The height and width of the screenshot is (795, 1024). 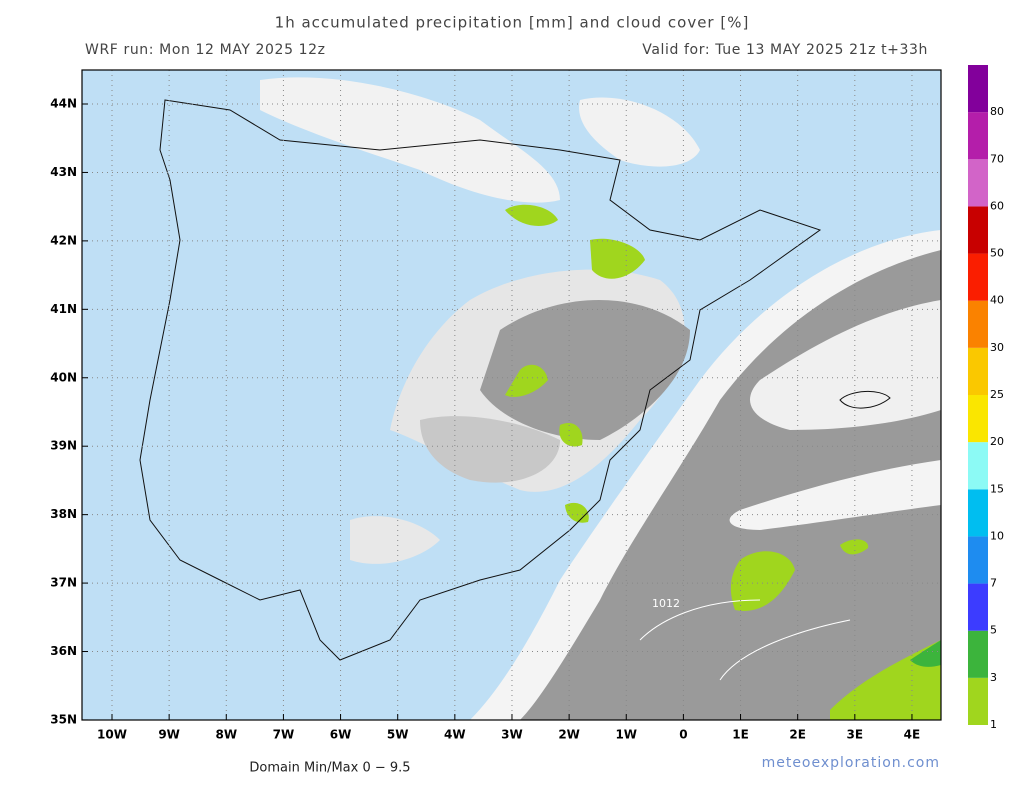 I want to click on colorbar-label: 1, so click(x=993, y=724).